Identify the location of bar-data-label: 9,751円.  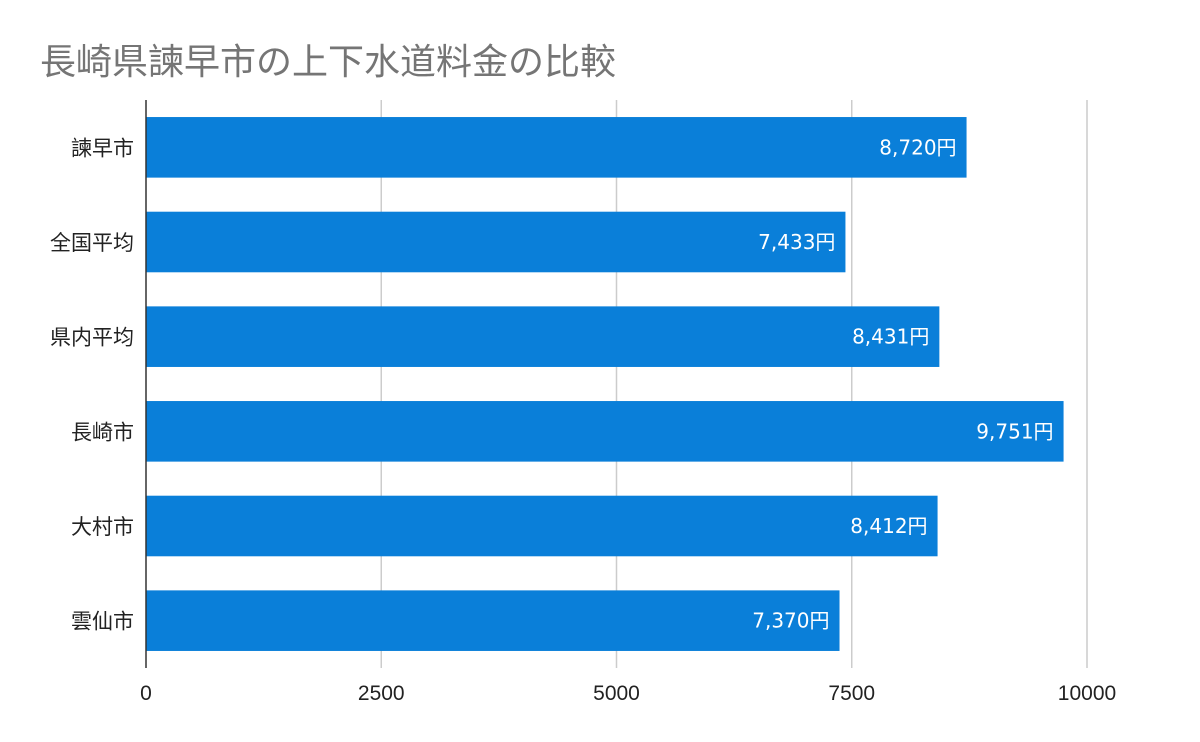
(1014, 431).